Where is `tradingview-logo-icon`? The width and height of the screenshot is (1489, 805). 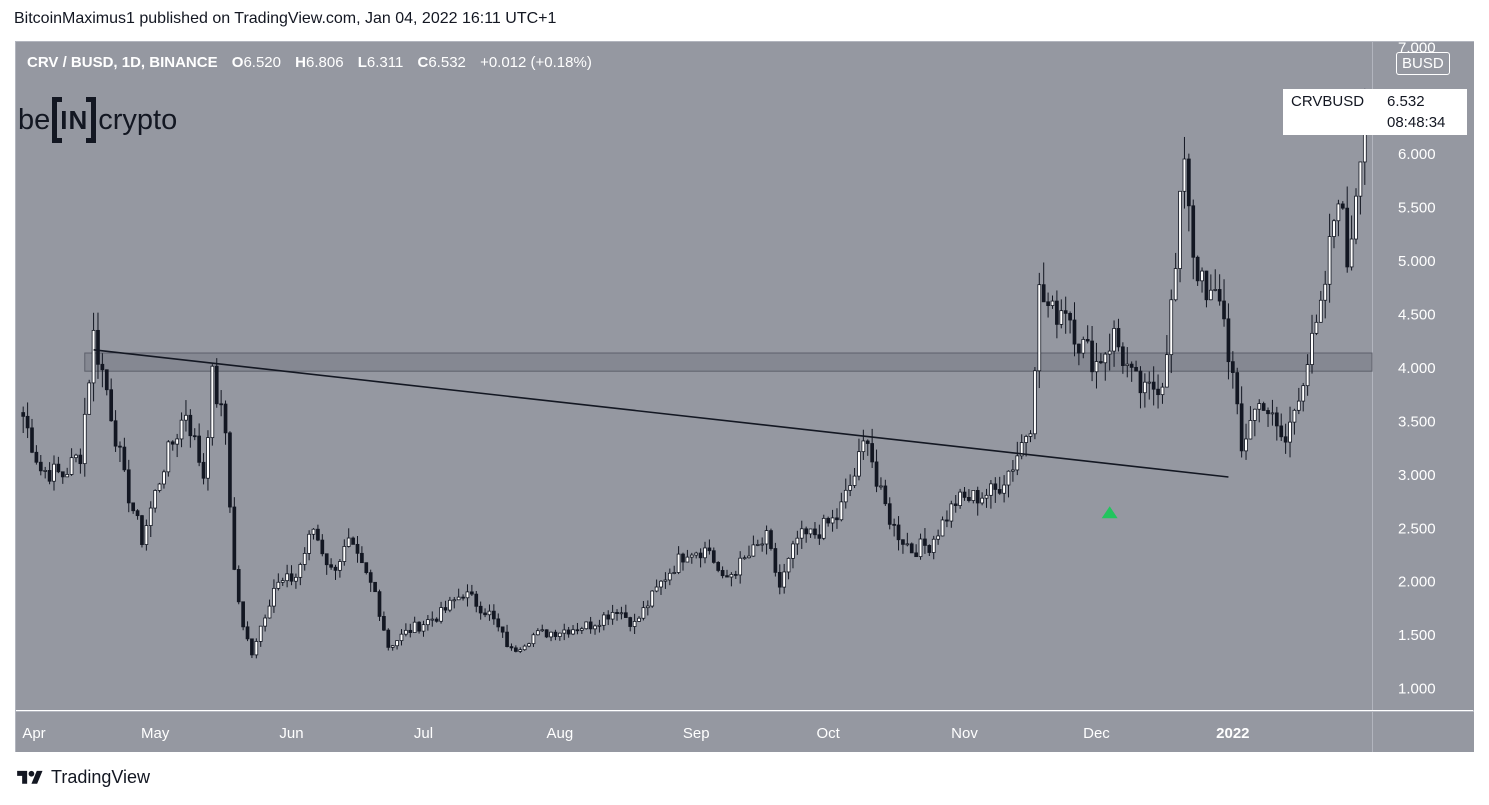 tradingview-logo-icon is located at coordinates (30, 778).